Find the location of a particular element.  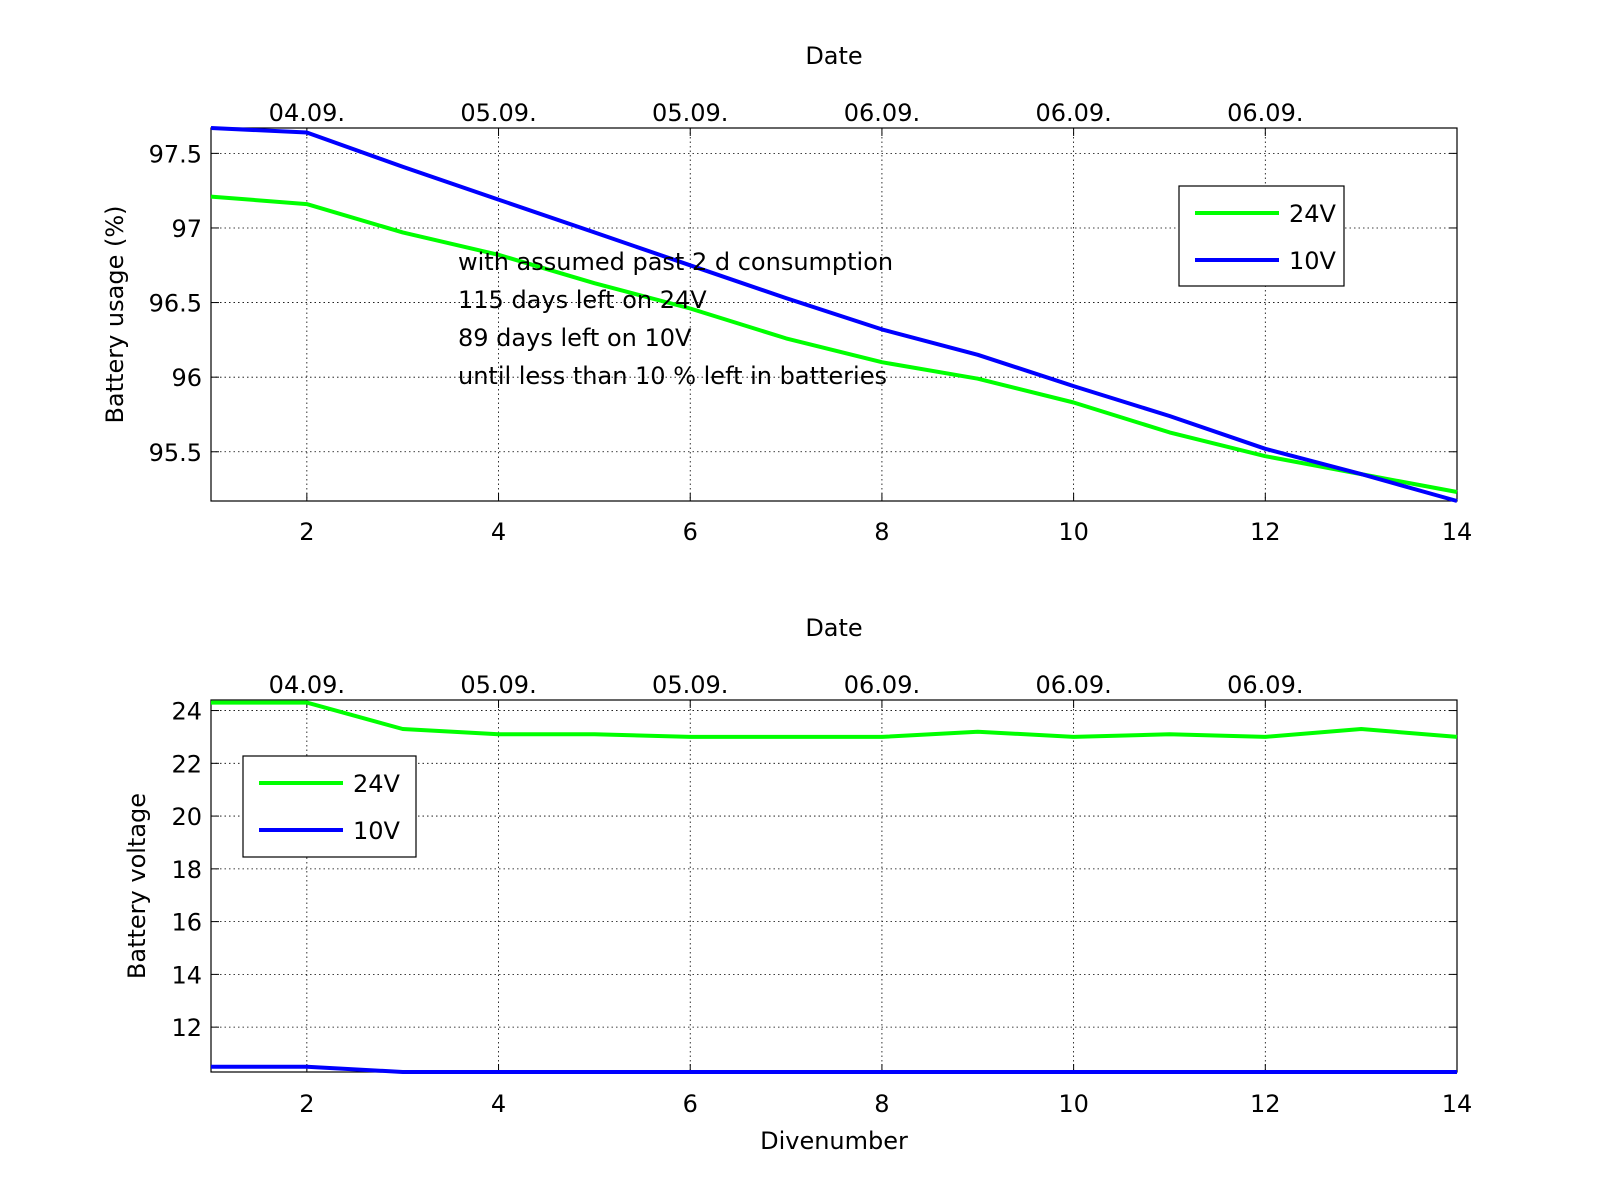

y-tick-label: 95.5 is located at coordinates (175, 453).